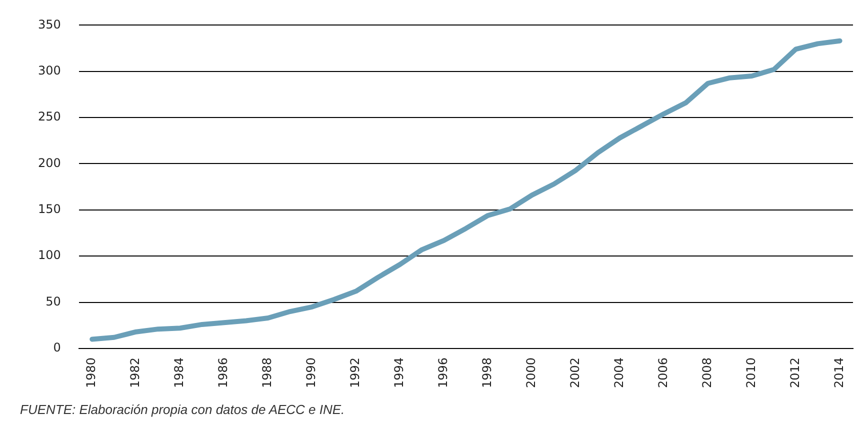 The height and width of the screenshot is (426, 865). What do you see at coordinates (707, 372) in the screenshot?
I see `x-tick-label: 2008` at bounding box center [707, 372].